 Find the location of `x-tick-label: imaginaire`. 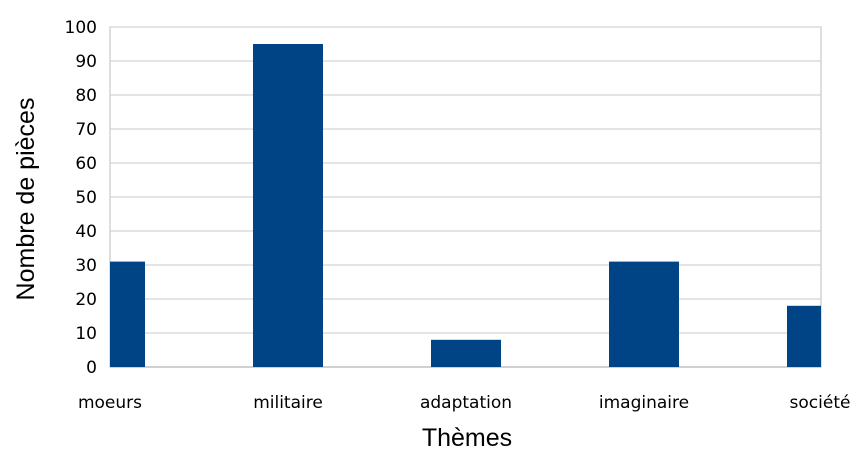

x-tick-label: imaginaire is located at coordinates (644, 403).